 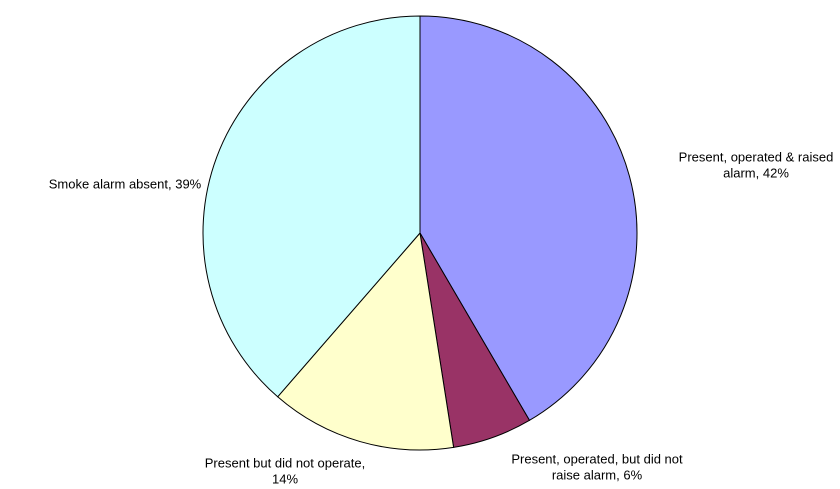 I want to click on slice-label: alarm, 42%, so click(x=756, y=172).